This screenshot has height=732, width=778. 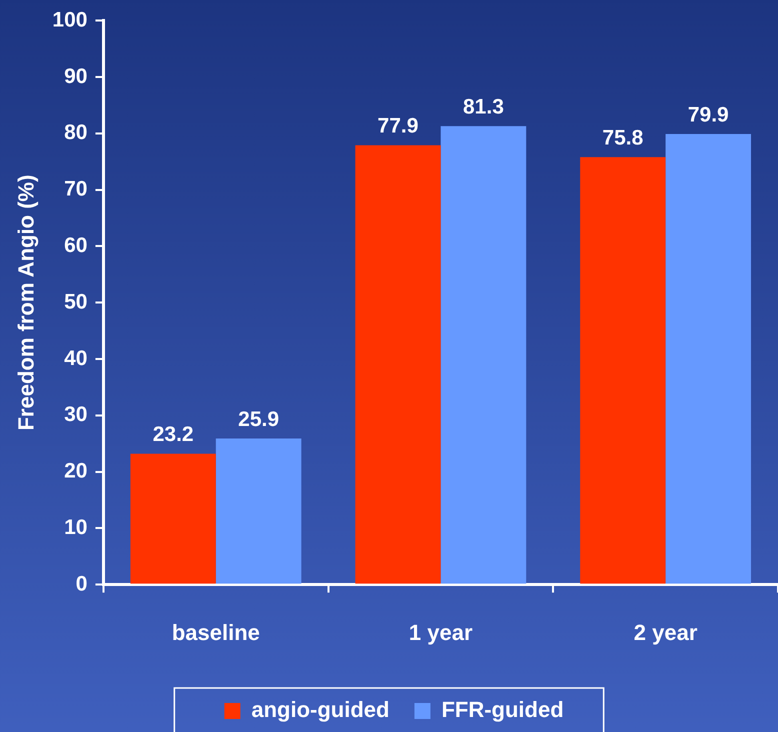 What do you see at coordinates (70, 20) in the screenshot?
I see `y-tick-label: 100` at bounding box center [70, 20].